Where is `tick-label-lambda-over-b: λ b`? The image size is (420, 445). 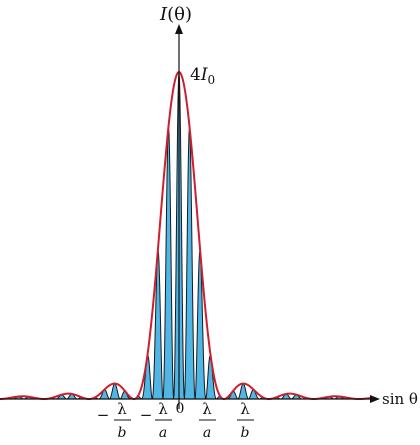 tick-label-lambda-over-b: λ b is located at coordinates (245, 420).